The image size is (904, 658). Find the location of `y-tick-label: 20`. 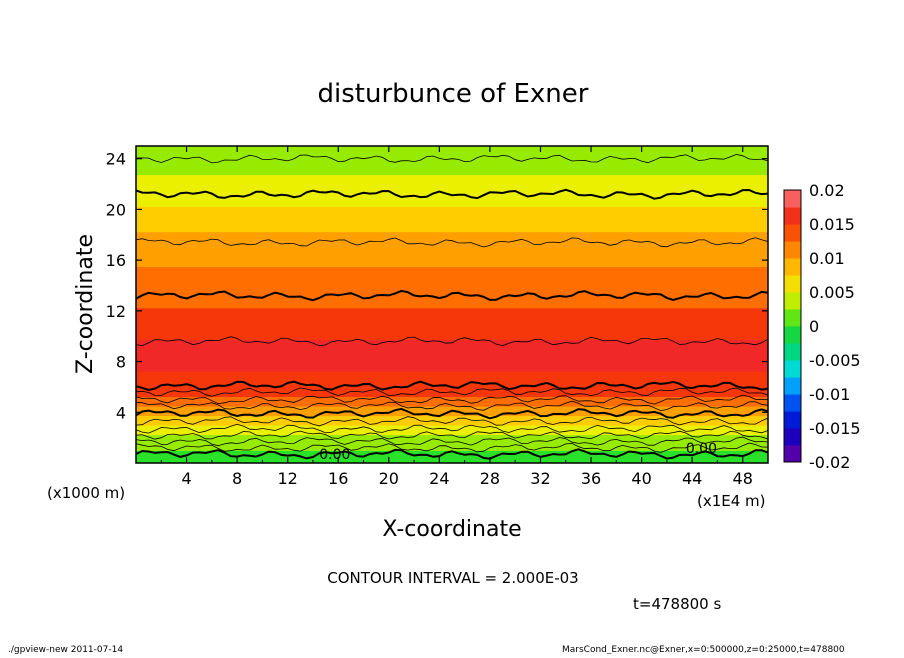

y-tick-label: 20 is located at coordinates (116, 209).